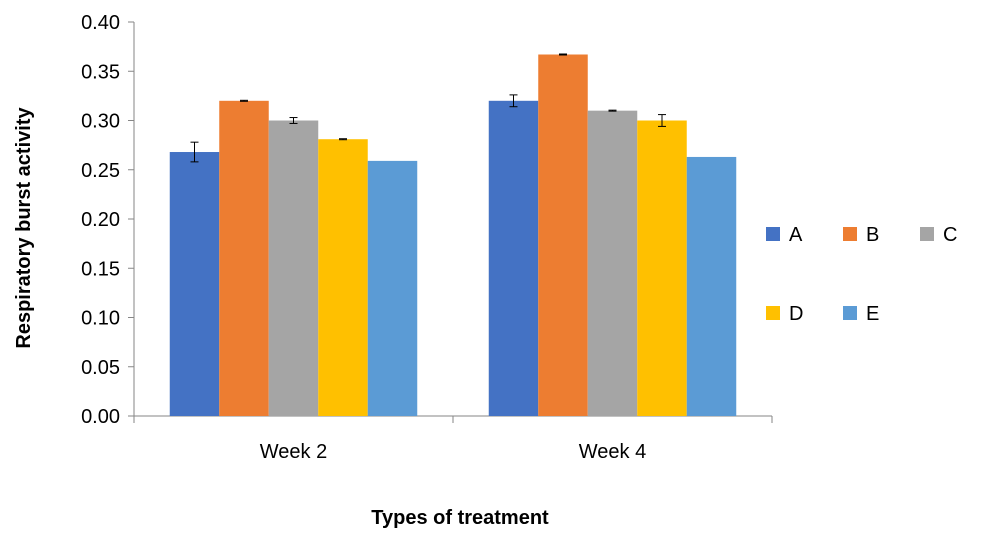 The image size is (1000, 539). What do you see at coordinates (100, 23) in the screenshot?
I see `y-tick-label: 0.40` at bounding box center [100, 23].